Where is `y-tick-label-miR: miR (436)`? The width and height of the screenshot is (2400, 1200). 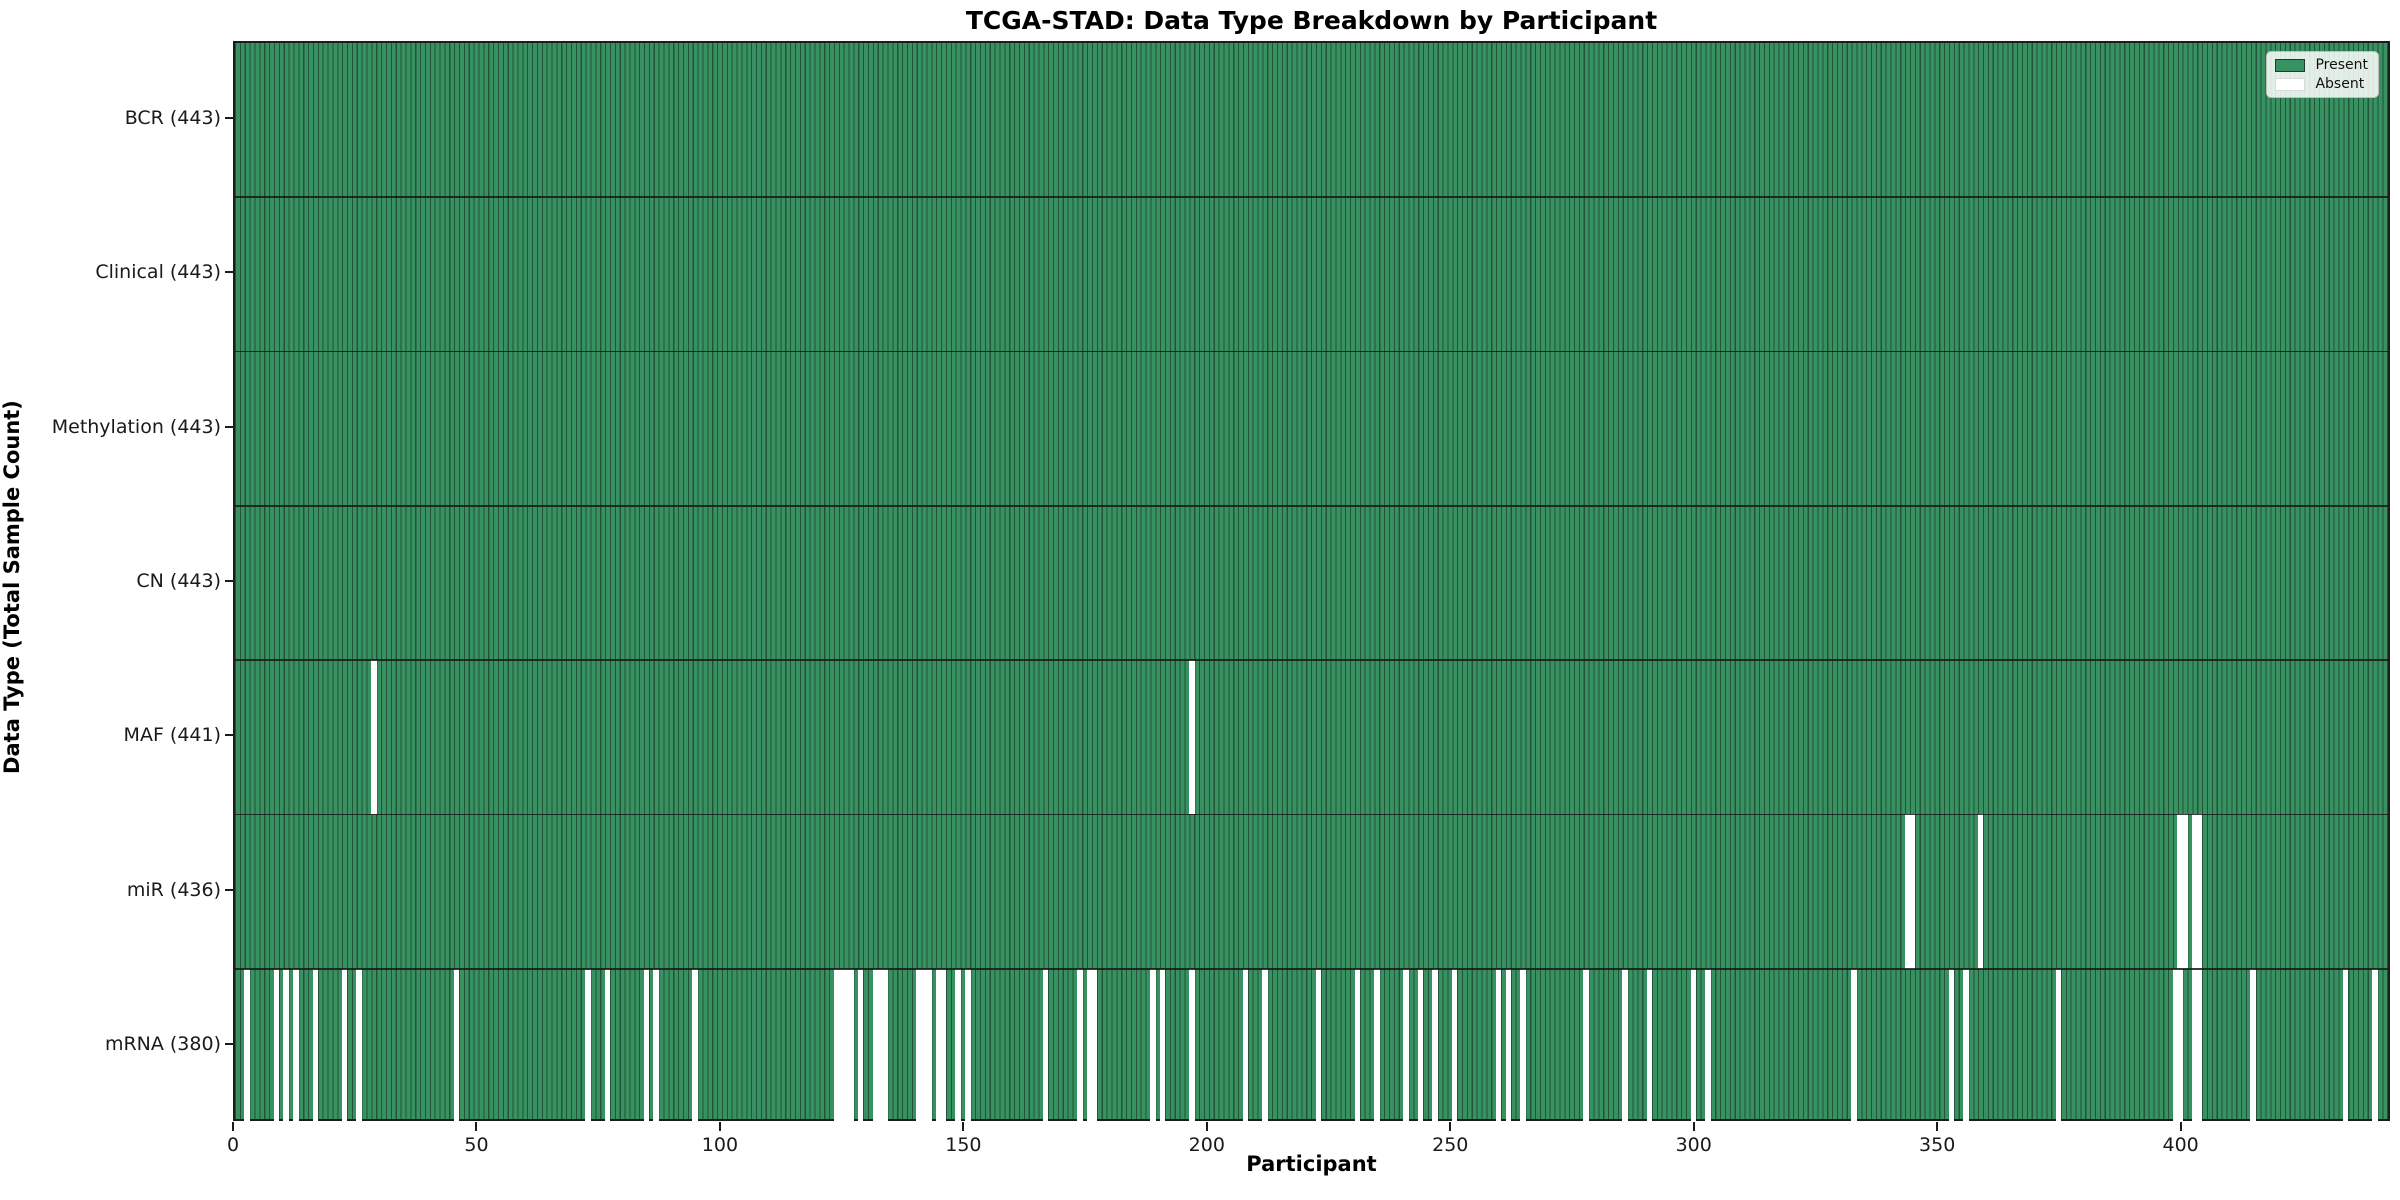
y-tick-label-miR: miR (436) is located at coordinates (173, 889).